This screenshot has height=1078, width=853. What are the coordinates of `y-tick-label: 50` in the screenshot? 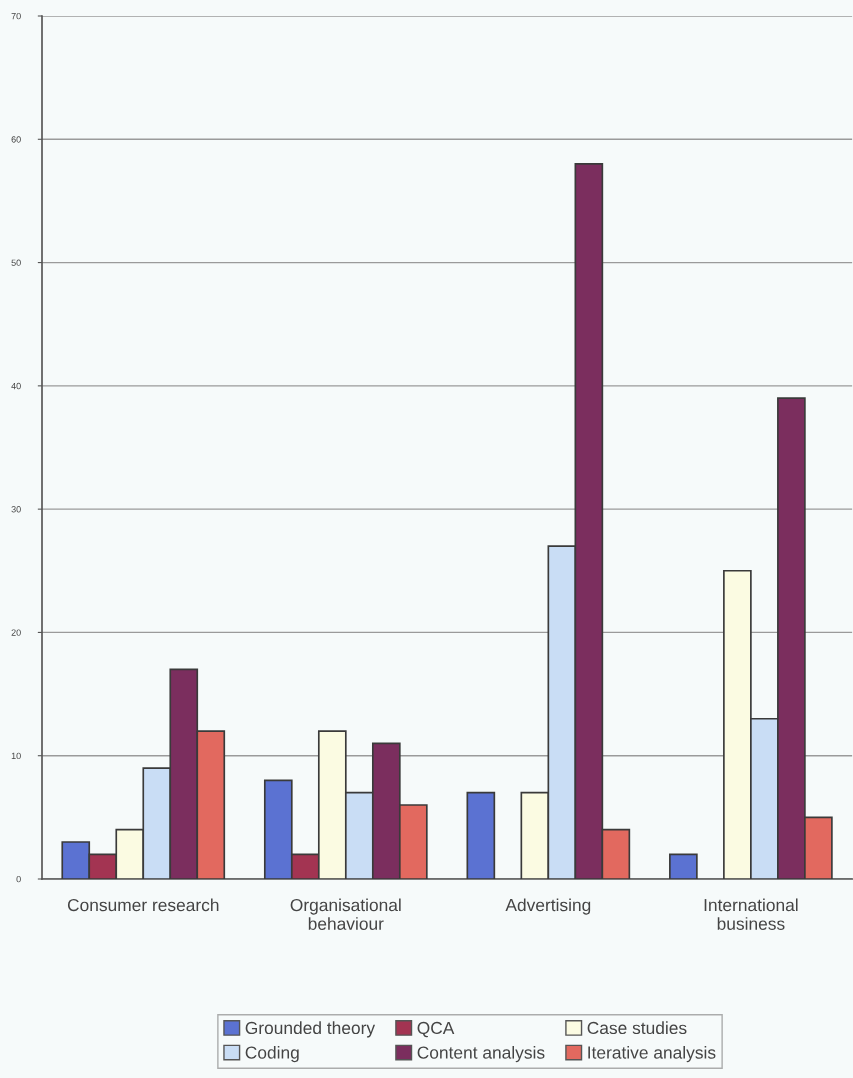 It's located at (16, 262).